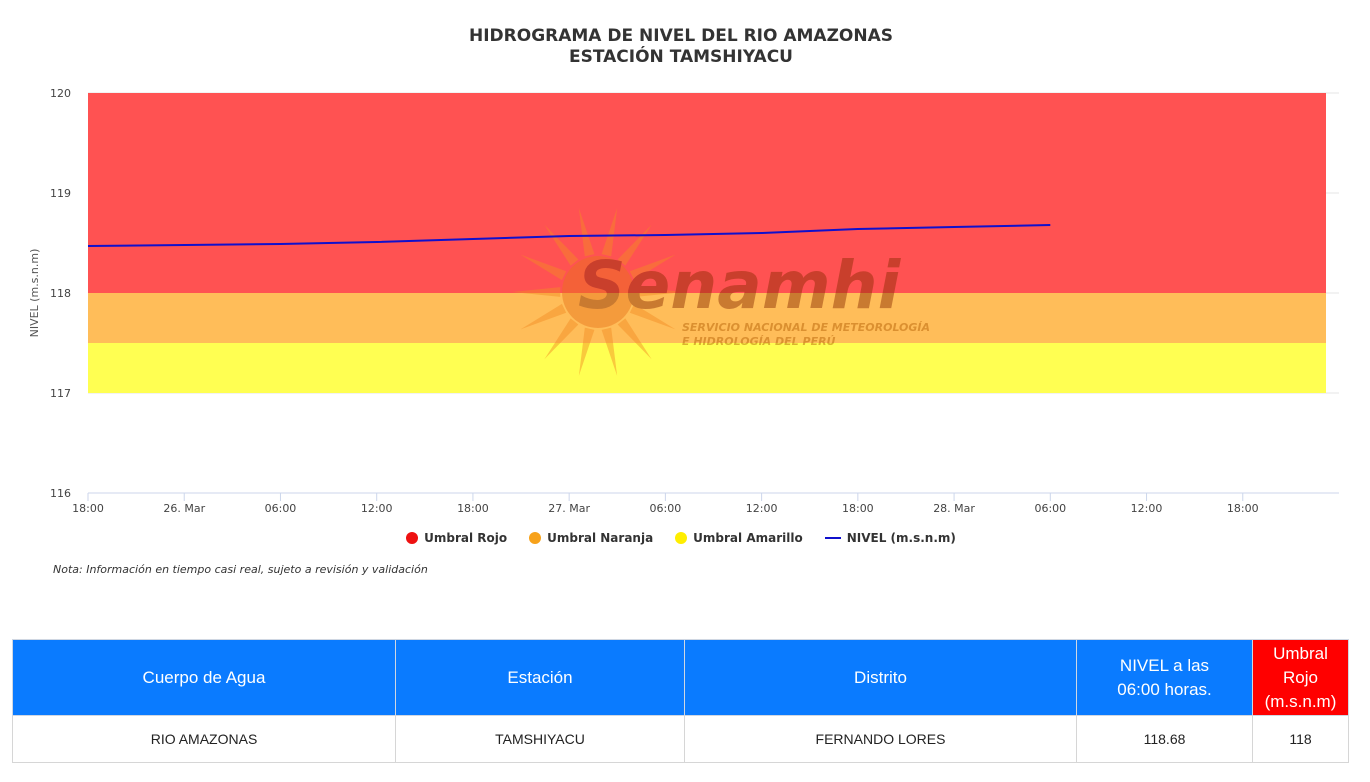  Describe the element at coordinates (806, 327) in the screenshot. I see `watermark-tagline-1: SERVICIO NACIONAL DE METEOROLOGÍA` at that location.